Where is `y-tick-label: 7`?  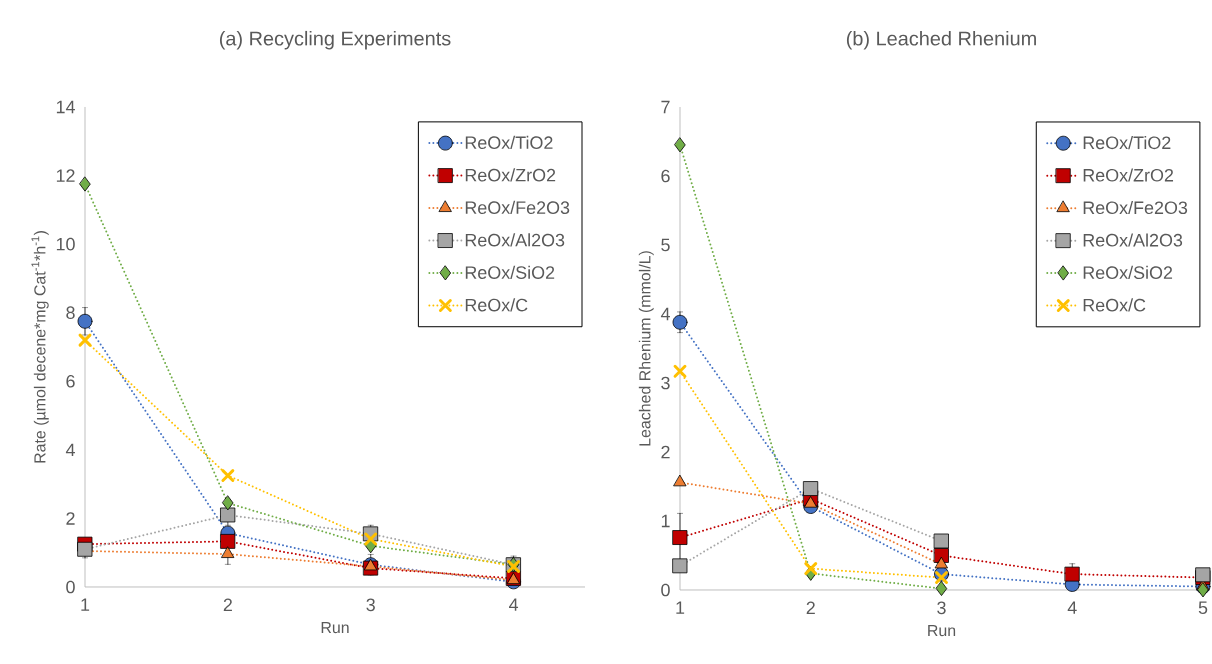
y-tick-label: 7 is located at coordinates (665, 107).